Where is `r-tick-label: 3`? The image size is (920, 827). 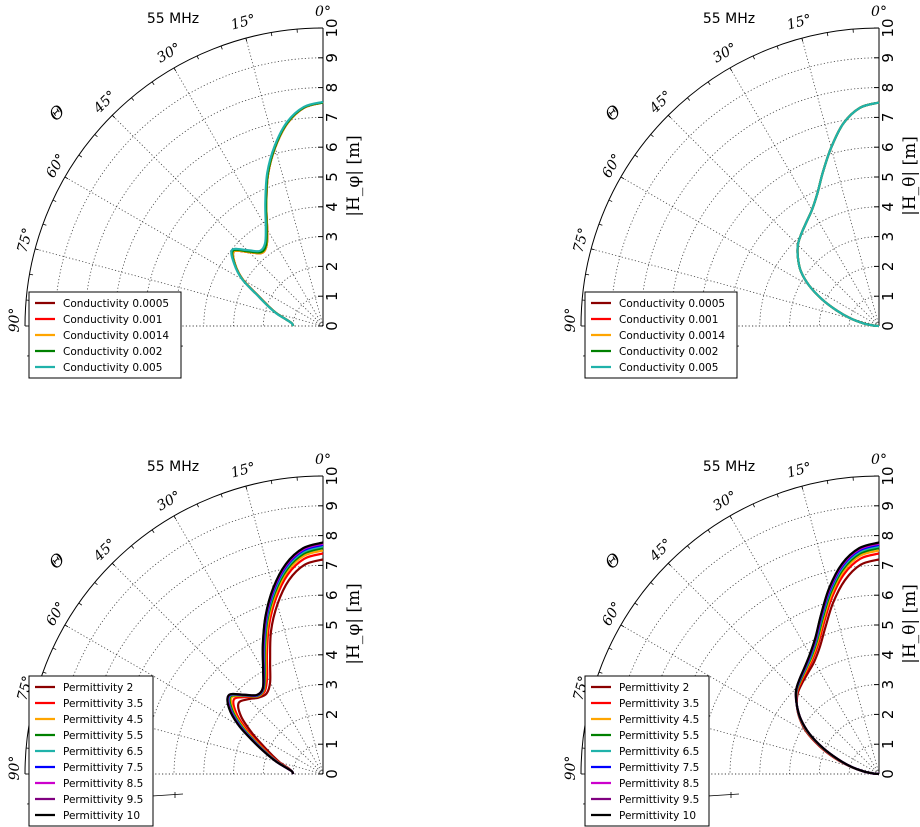 r-tick-label: 3 is located at coordinates (332, 237).